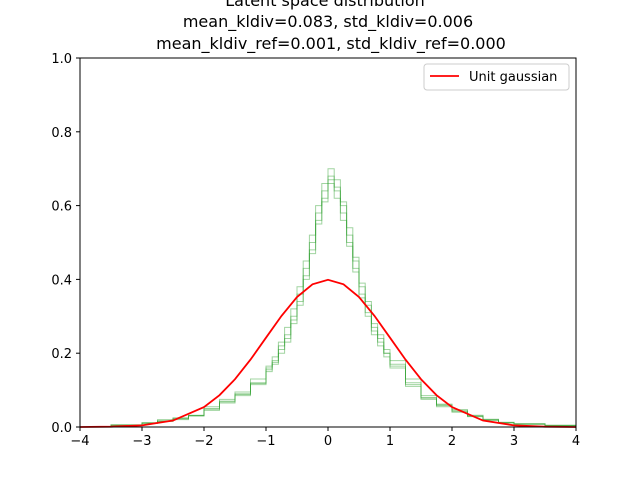 Image resolution: width=640 pixels, height=480 pixels. What do you see at coordinates (61, 207) in the screenshot?
I see `y-tick-label: 0.6` at bounding box center [61, 207].